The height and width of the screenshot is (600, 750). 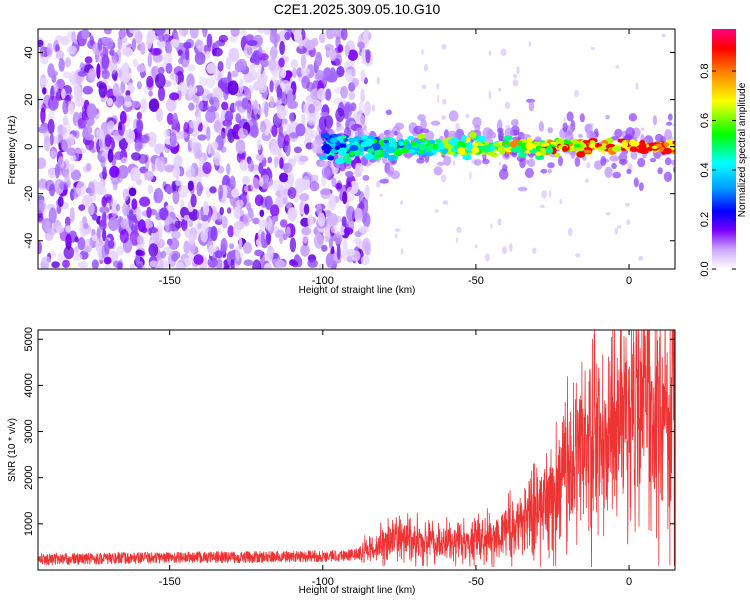 I want to click on figure-title: C2E1.2025.309.05.10.G10, so click(x=357, y=9).